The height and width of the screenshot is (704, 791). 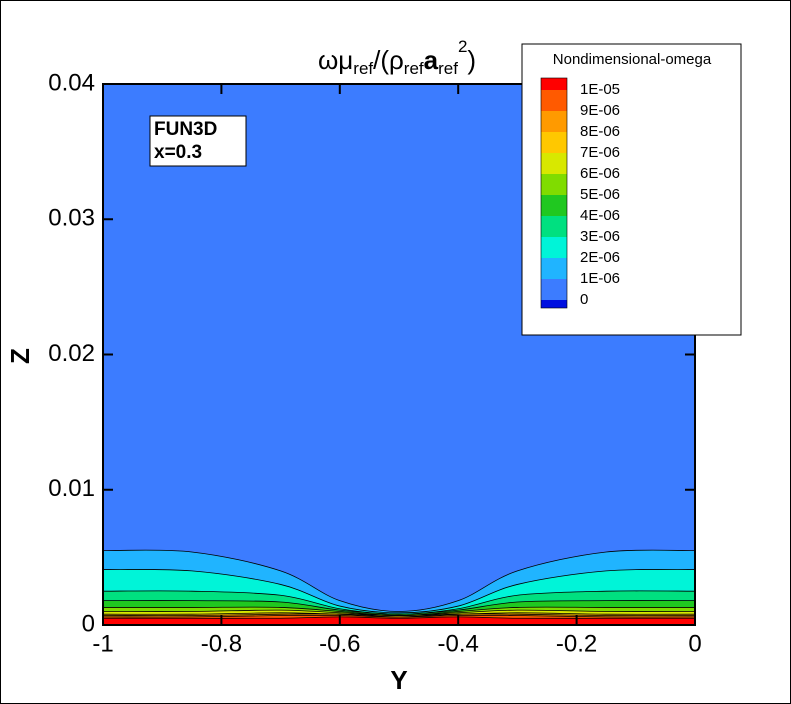 What do you see at coordinates (398, 680) in the screenshot?
I see `x-axis-label: Y` at bounding box center [398, 680].